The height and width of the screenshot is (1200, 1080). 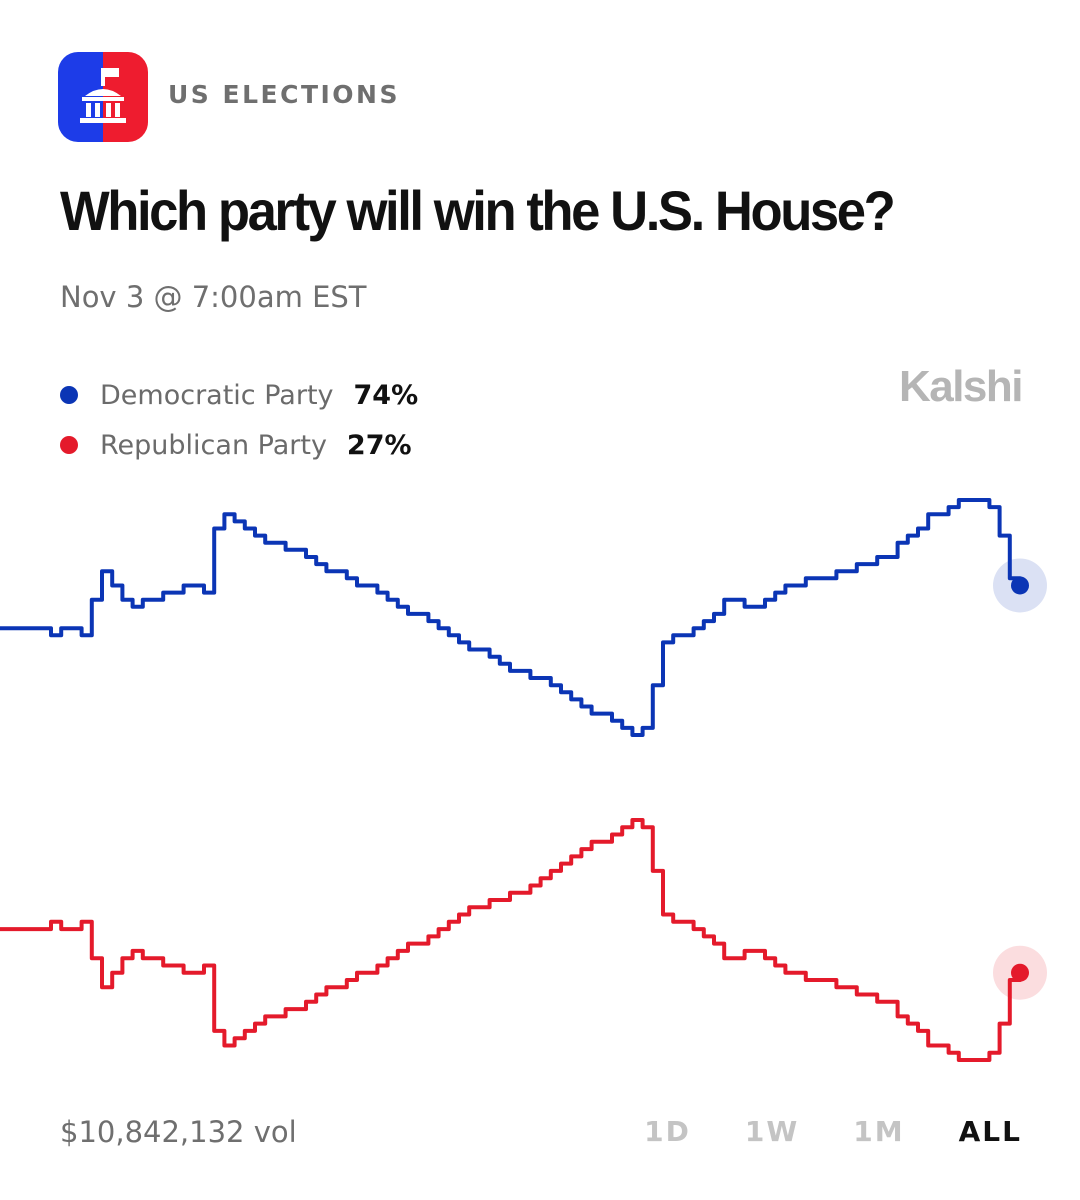 What do you see at coordinates (961, 386) in the screenshot?
I see `brand-logo: Kalshi` at bounding box center [961, 386].